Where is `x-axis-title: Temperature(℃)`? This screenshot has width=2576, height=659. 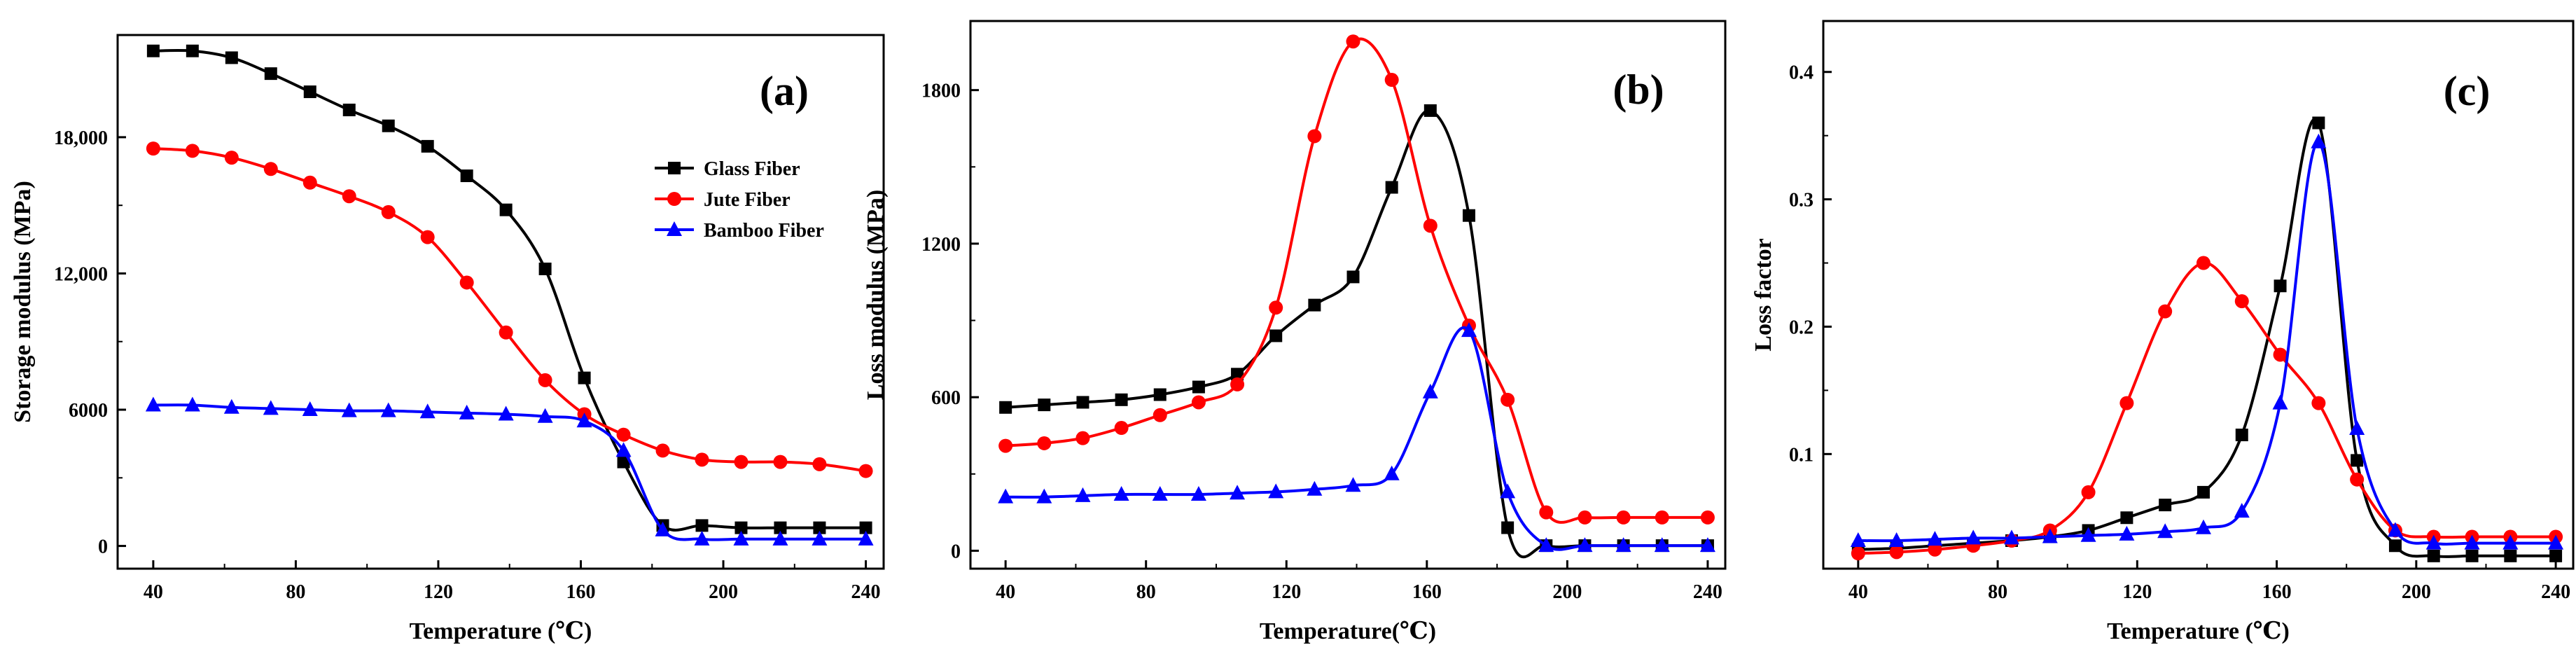
x-axis-title: Temperature(℃) is located at coordinates (1348, 631).